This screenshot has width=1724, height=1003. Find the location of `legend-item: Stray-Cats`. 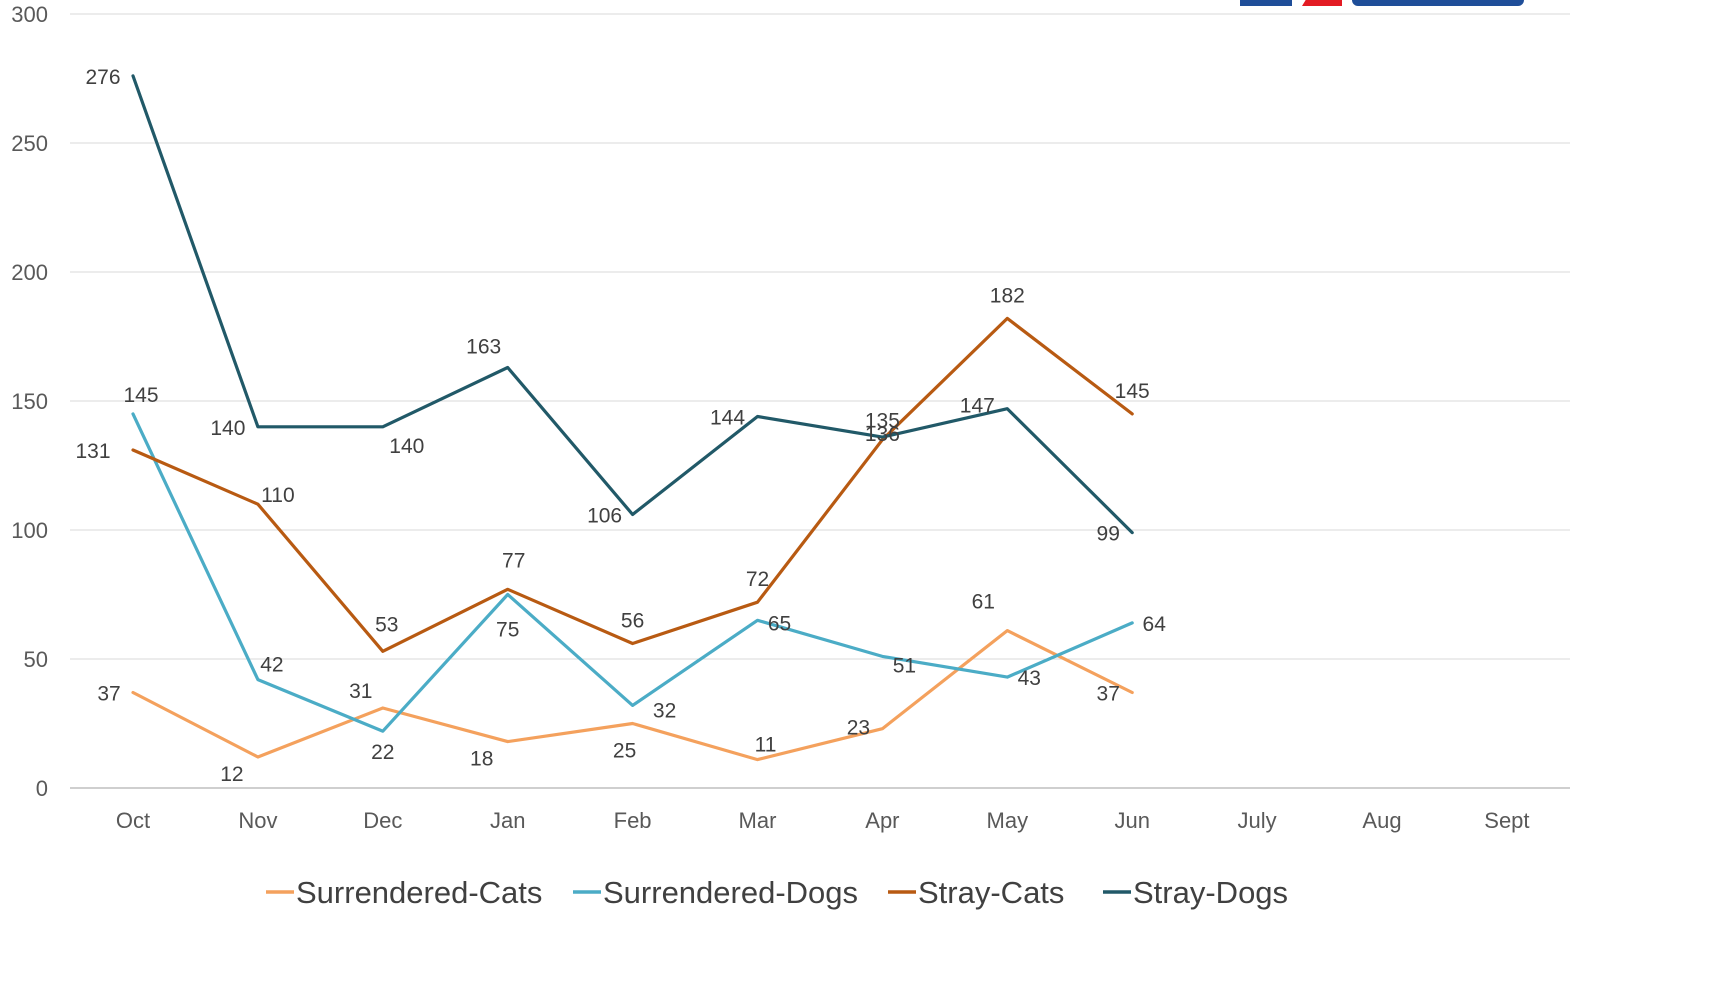

legend-item: Stray-Cats is located at coordinates (976, 892).